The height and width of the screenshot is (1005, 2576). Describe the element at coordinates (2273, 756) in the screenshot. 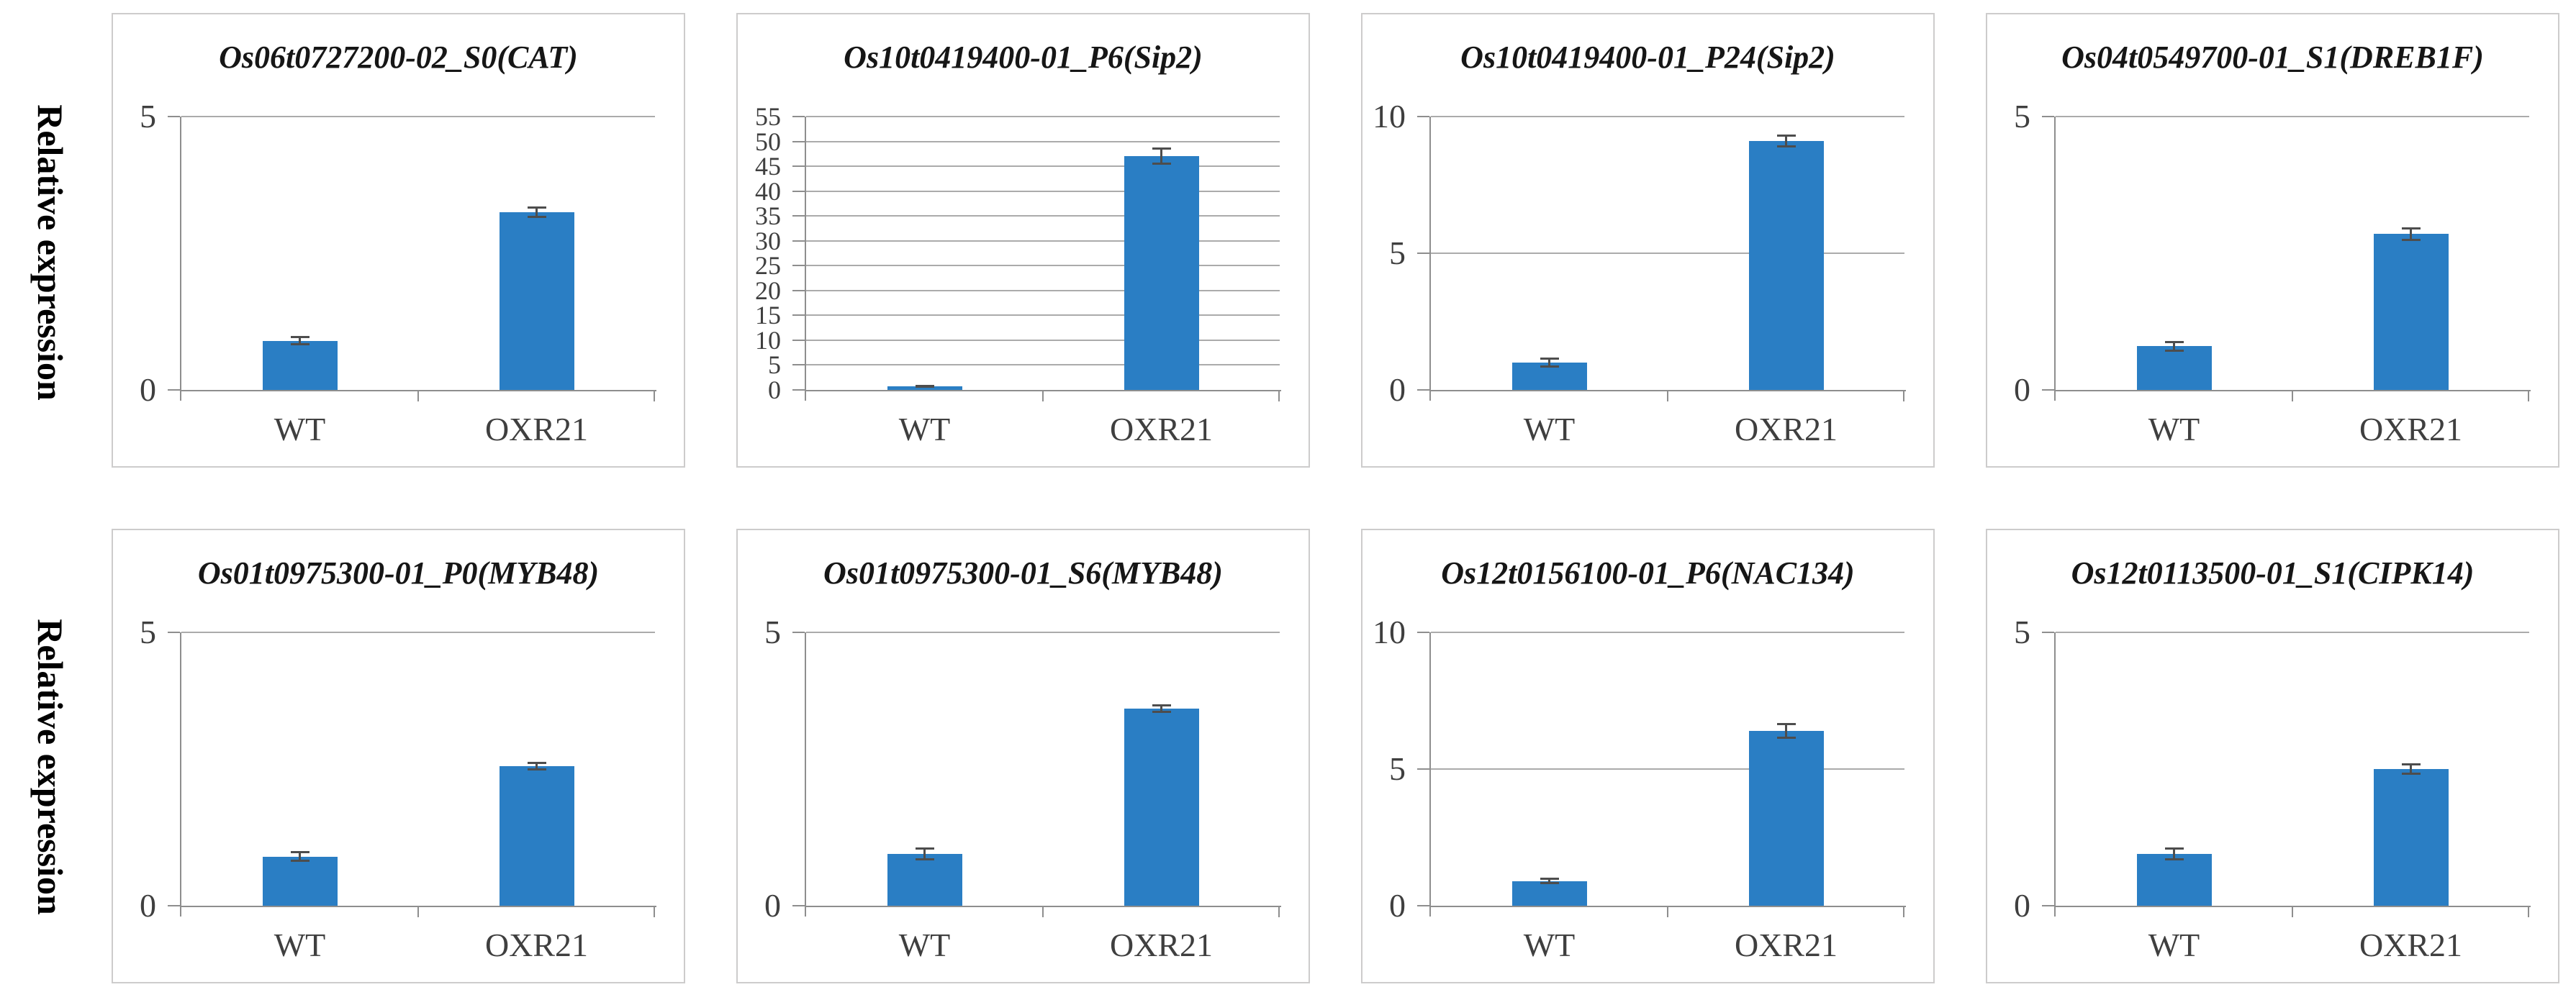

I see `chart-panel-8: Os12t0113500-01_S1(CIPK14) 0 5 WT OXR21` at that location.